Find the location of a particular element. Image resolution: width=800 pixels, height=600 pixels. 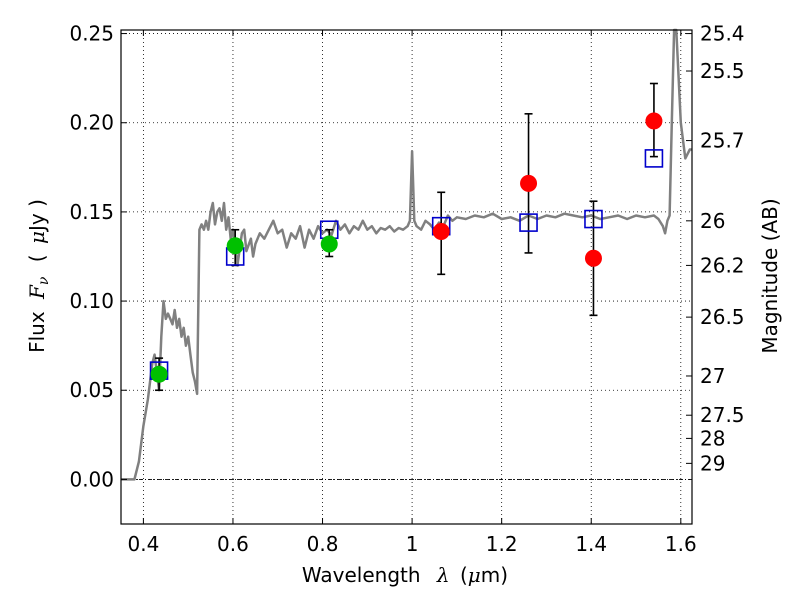

y-axis-label-text: Flux is located at coordinates (37, 332).